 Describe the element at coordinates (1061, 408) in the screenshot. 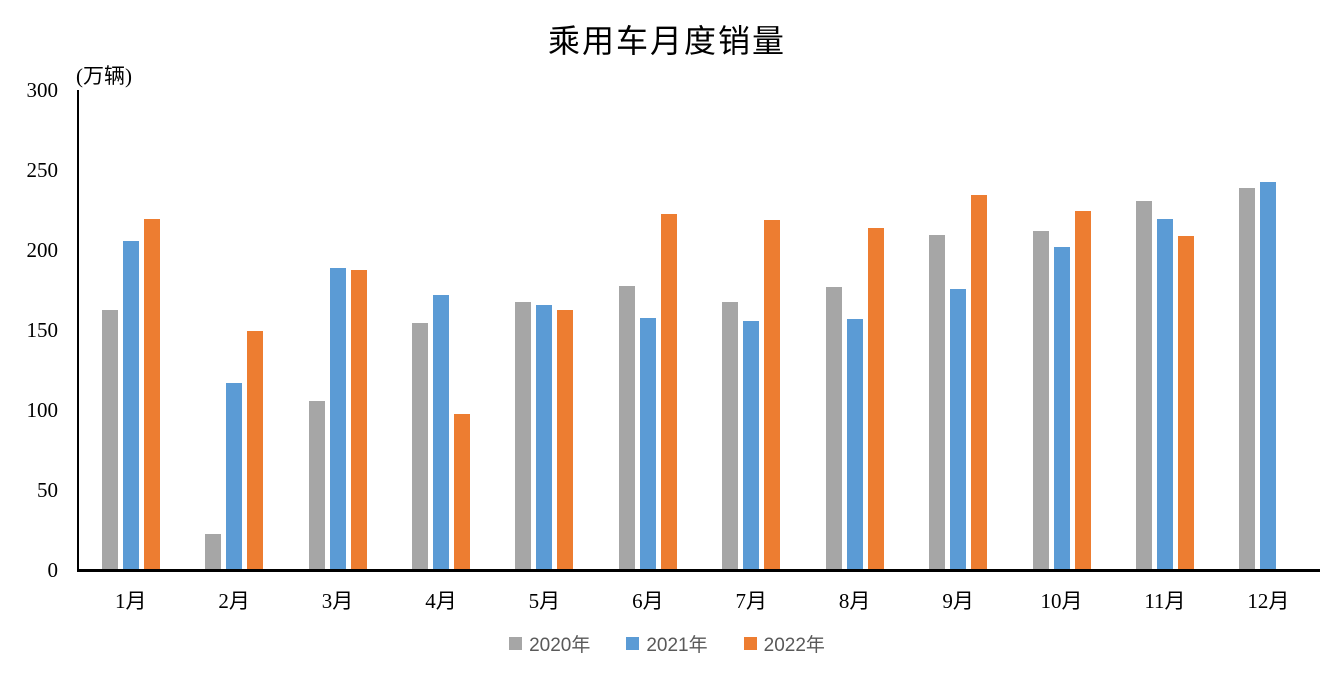

I see `bar-2021年-10月` at that location.